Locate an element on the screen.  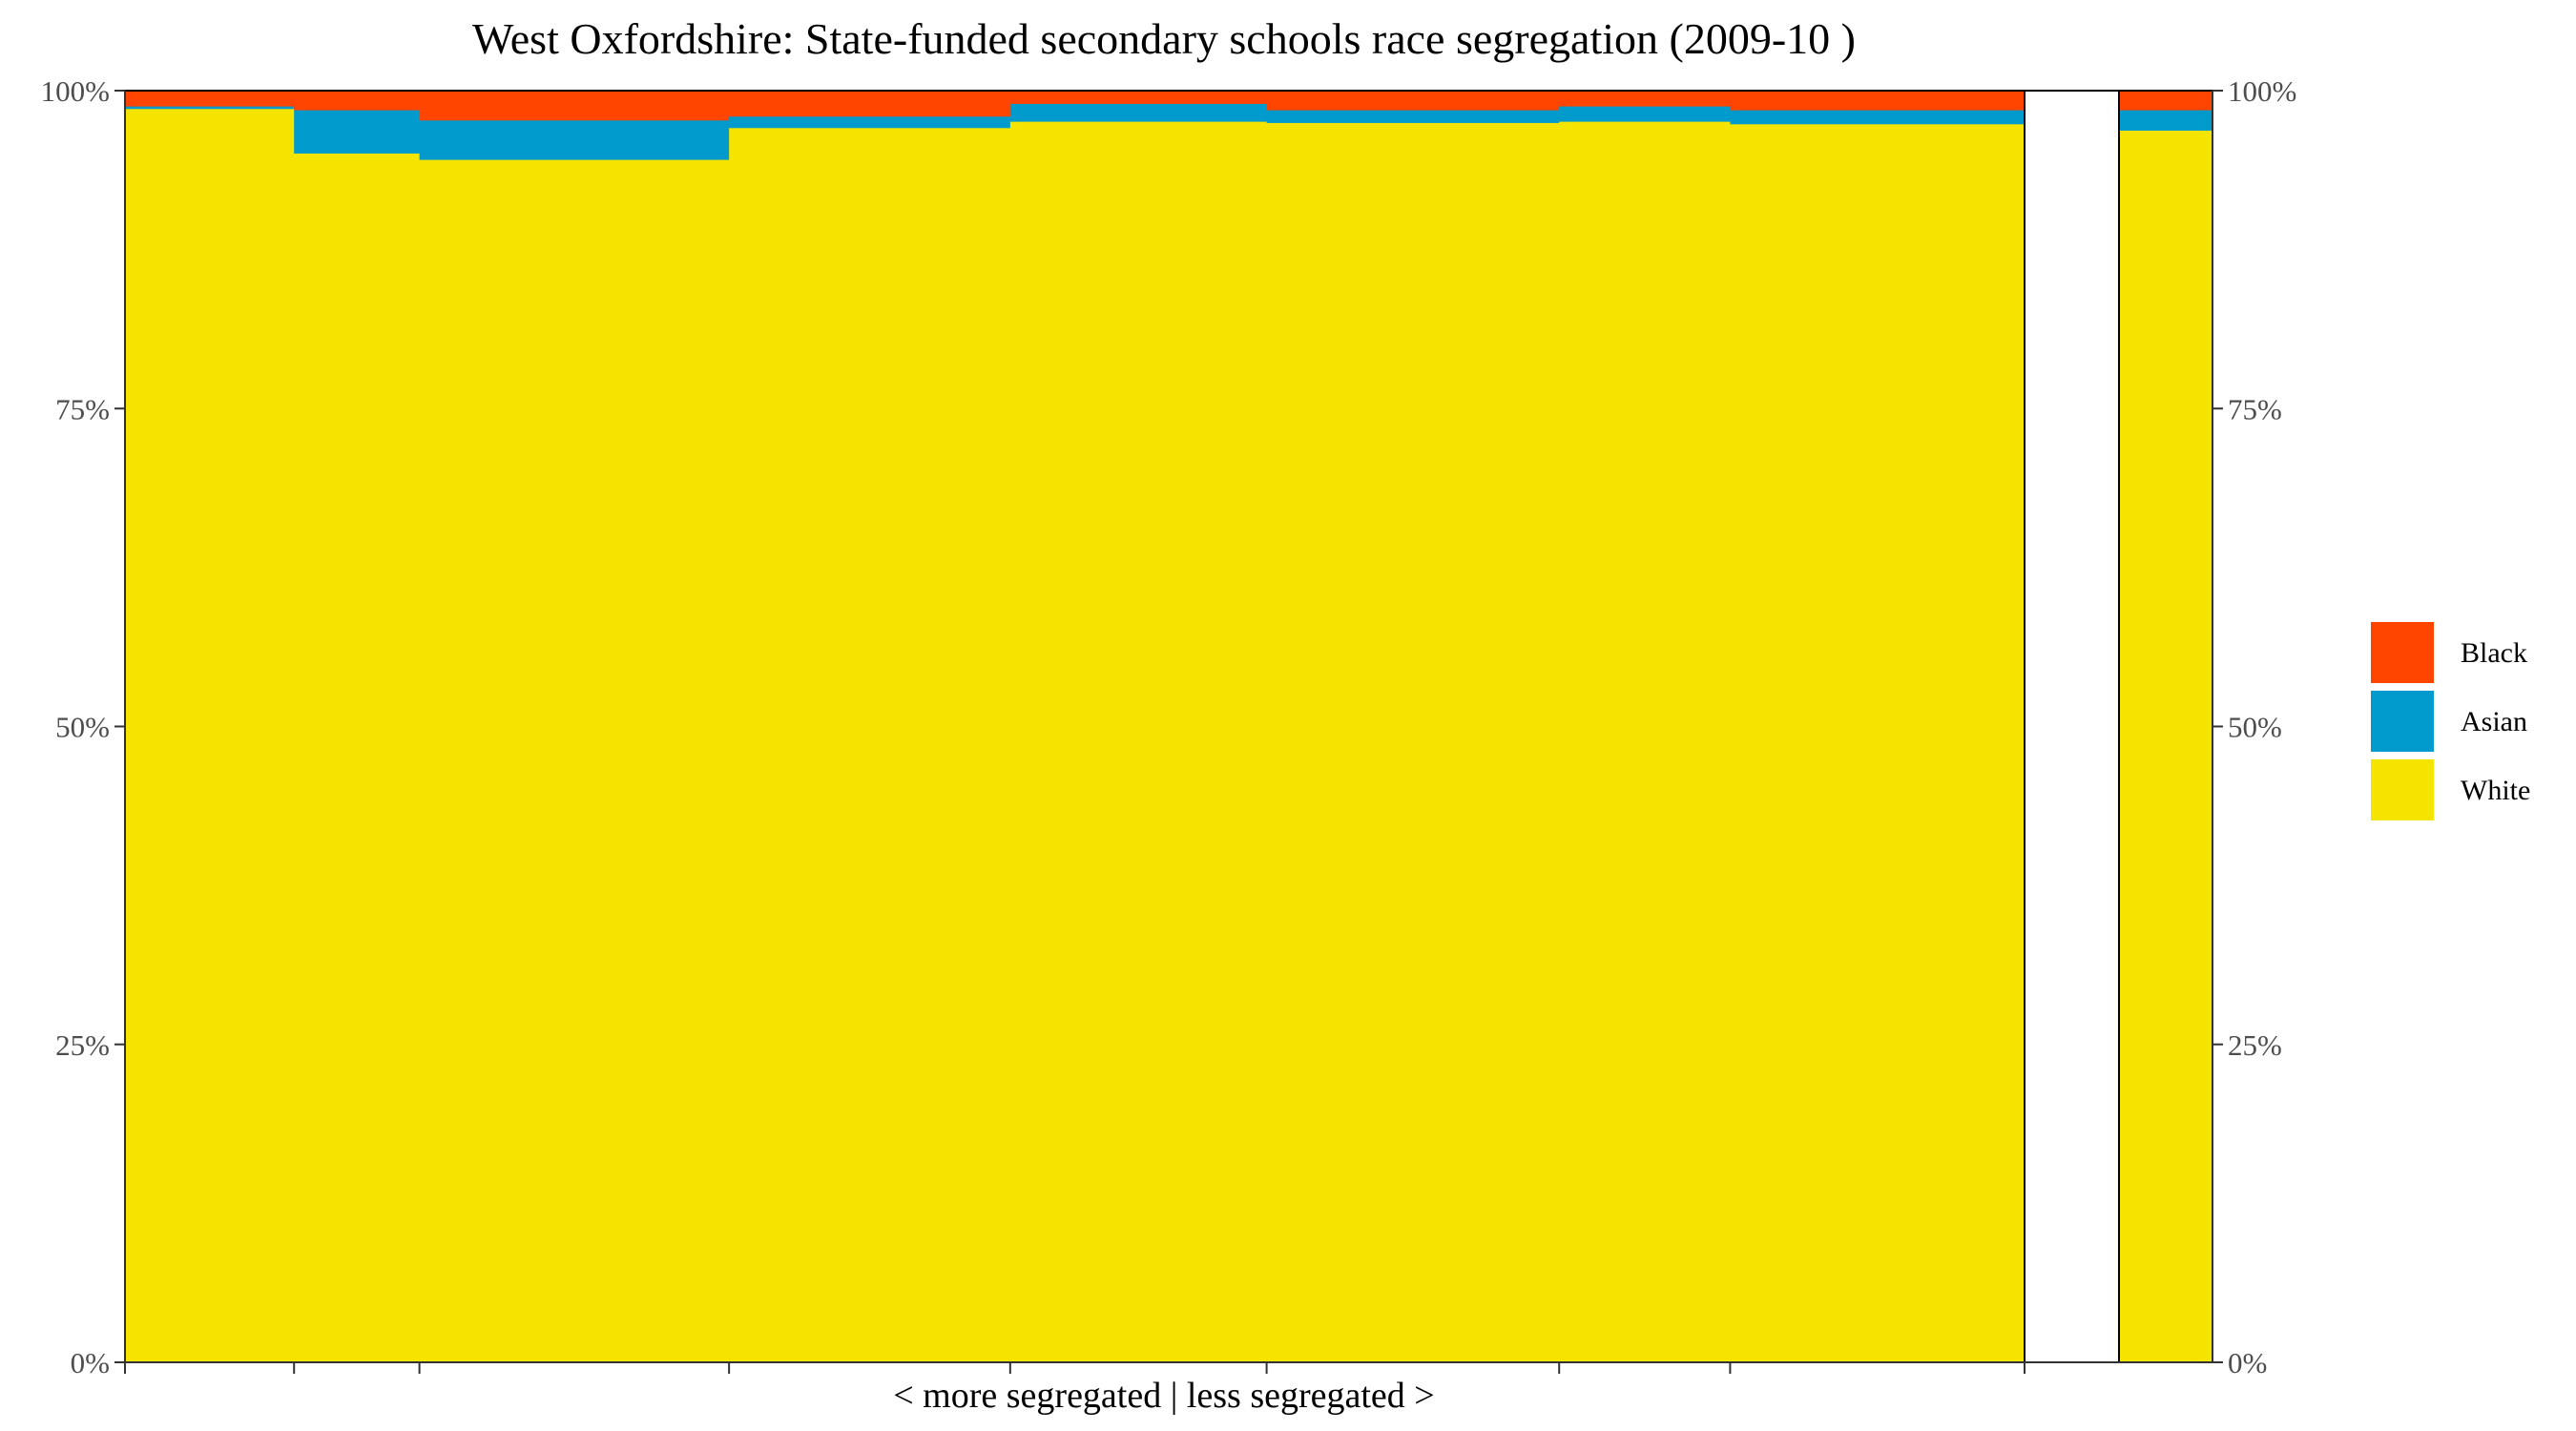
bar-8-black is located at coordinates (1877, 101).